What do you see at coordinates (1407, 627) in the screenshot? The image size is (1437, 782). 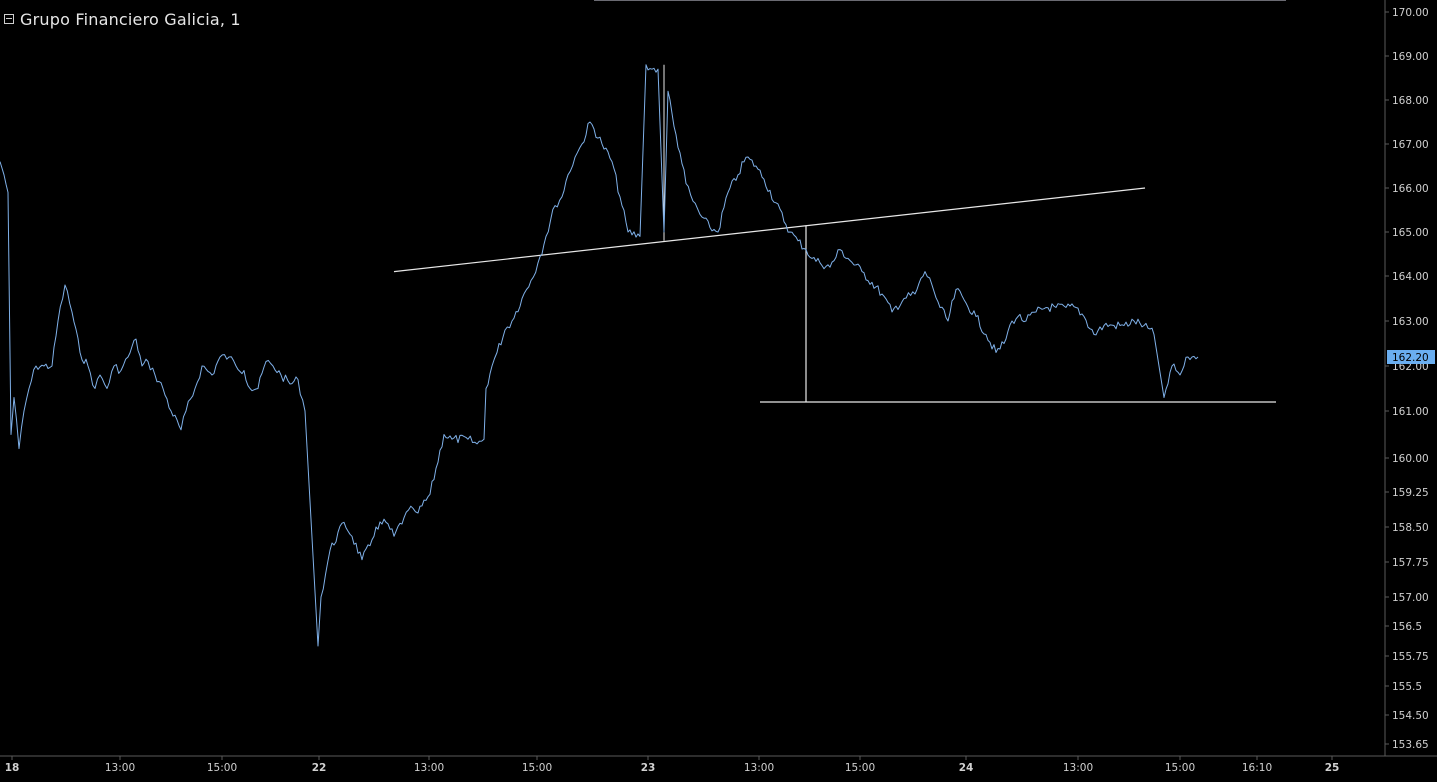 I see `y-tick-label: 156.5` at bounding box center [1407, 627].